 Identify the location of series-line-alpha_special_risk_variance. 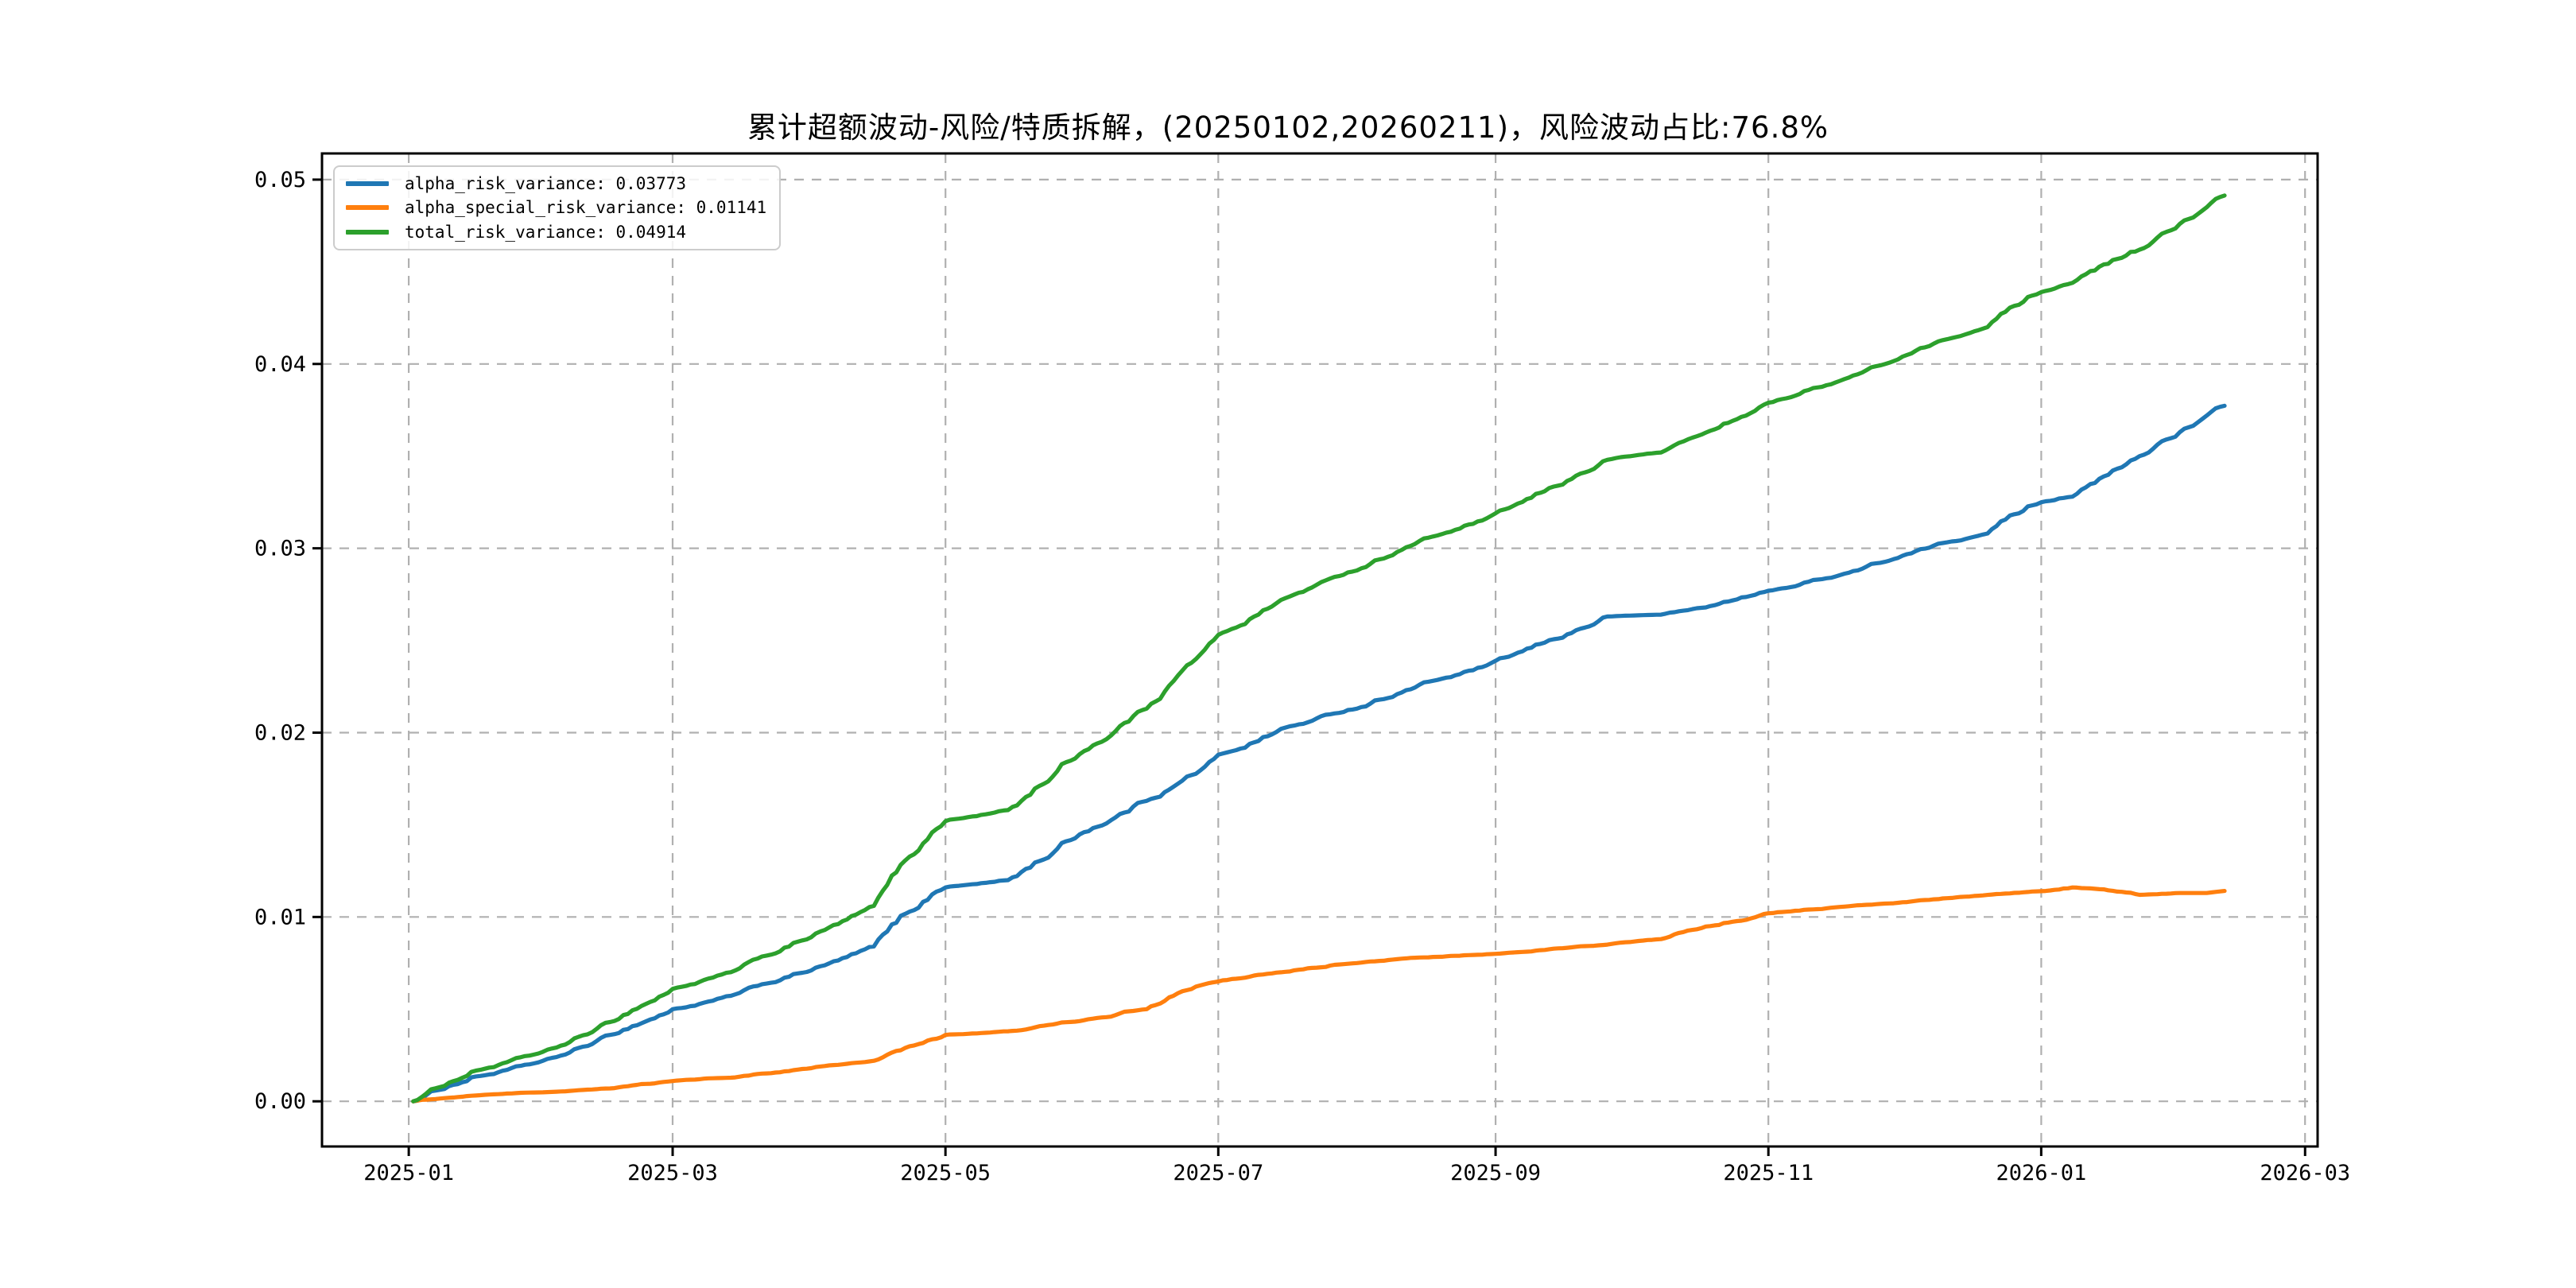
(1319, 995).